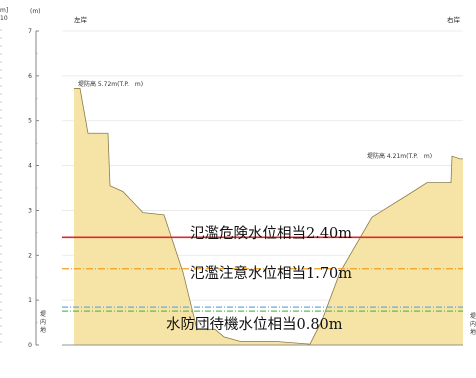  What do you see at coordinates (30, 210) in the screenshot?
I see `y-tick-label: 3` at bounding box center [30, 210].